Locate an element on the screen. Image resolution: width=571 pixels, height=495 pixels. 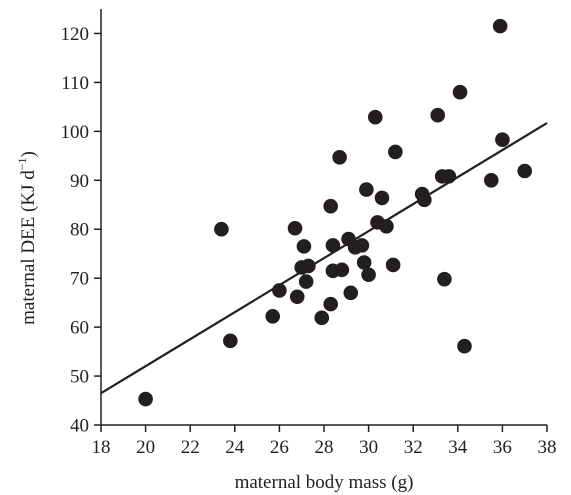
y-tick-label: 60 is located at coordinates (79, 328).